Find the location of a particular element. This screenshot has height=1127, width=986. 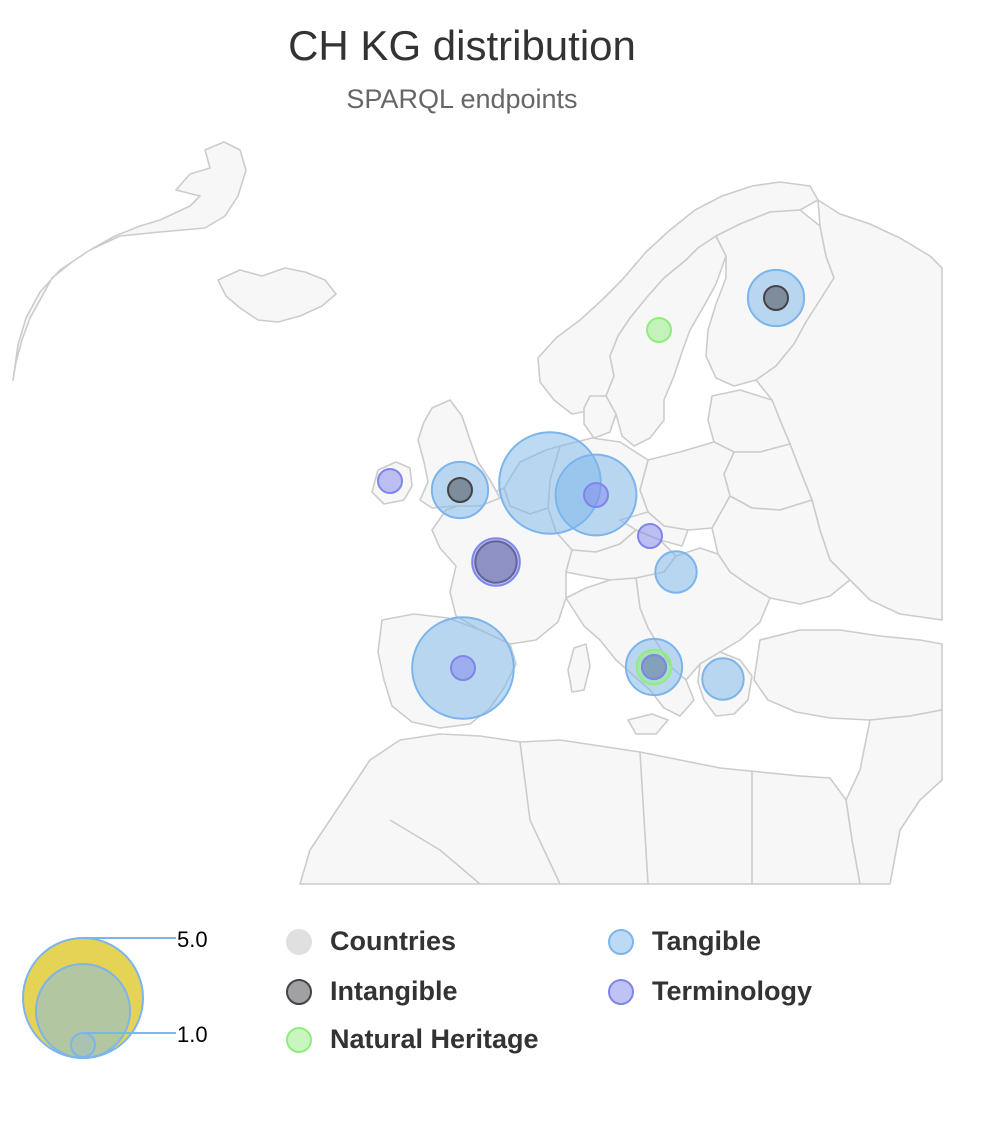

country-iceland is located at coordinates (277, 295).